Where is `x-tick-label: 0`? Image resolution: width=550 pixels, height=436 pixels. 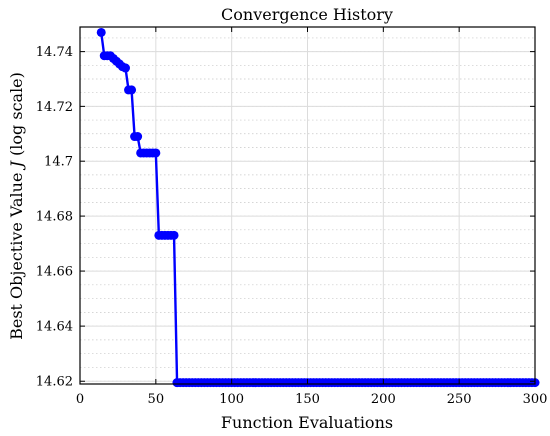
x-tick-label: 0 is located at coordinates (80, 399).